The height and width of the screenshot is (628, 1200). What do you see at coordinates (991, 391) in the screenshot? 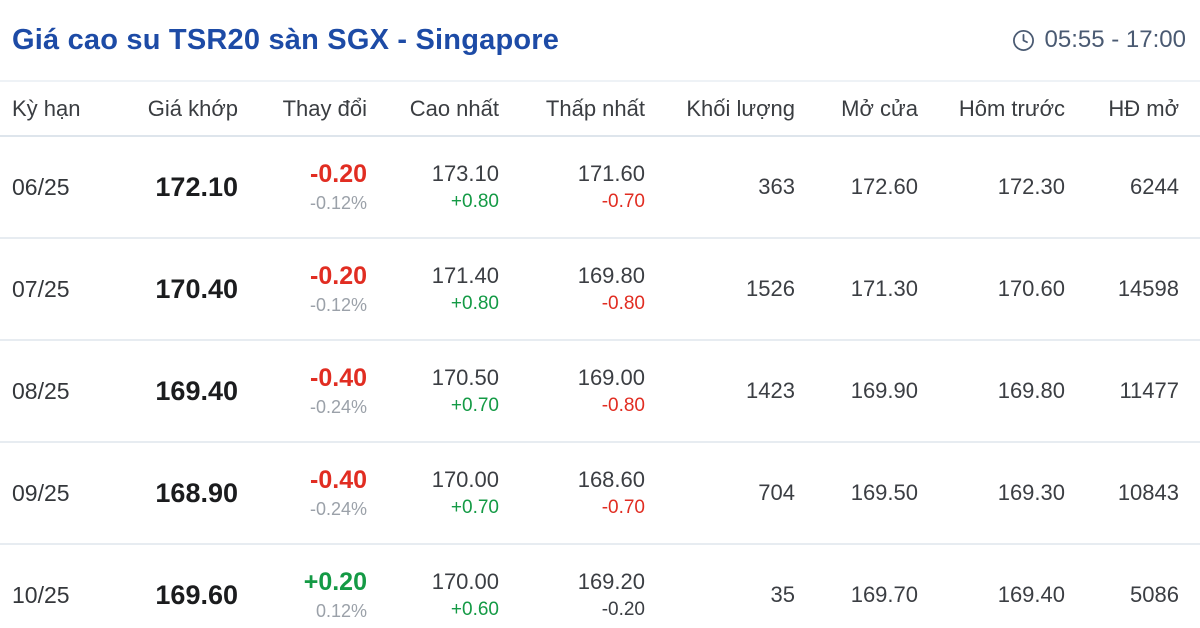
I see `prev-close: 169.80` at bounding box center [991, 391].